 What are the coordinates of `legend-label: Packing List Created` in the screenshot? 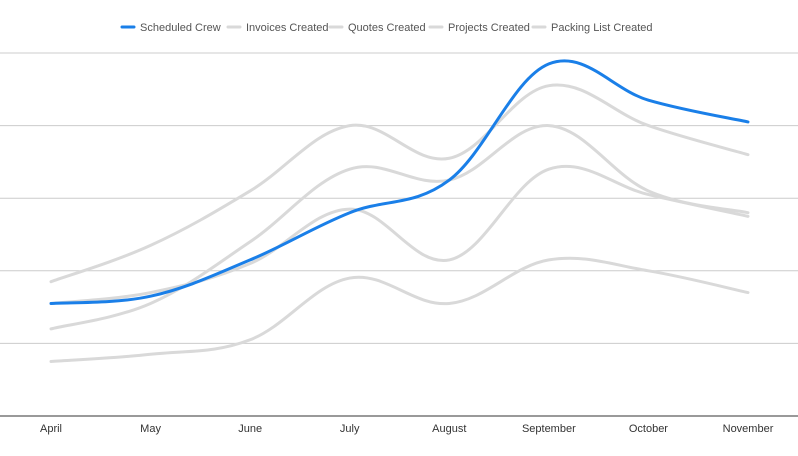 It's located at (602, 28).